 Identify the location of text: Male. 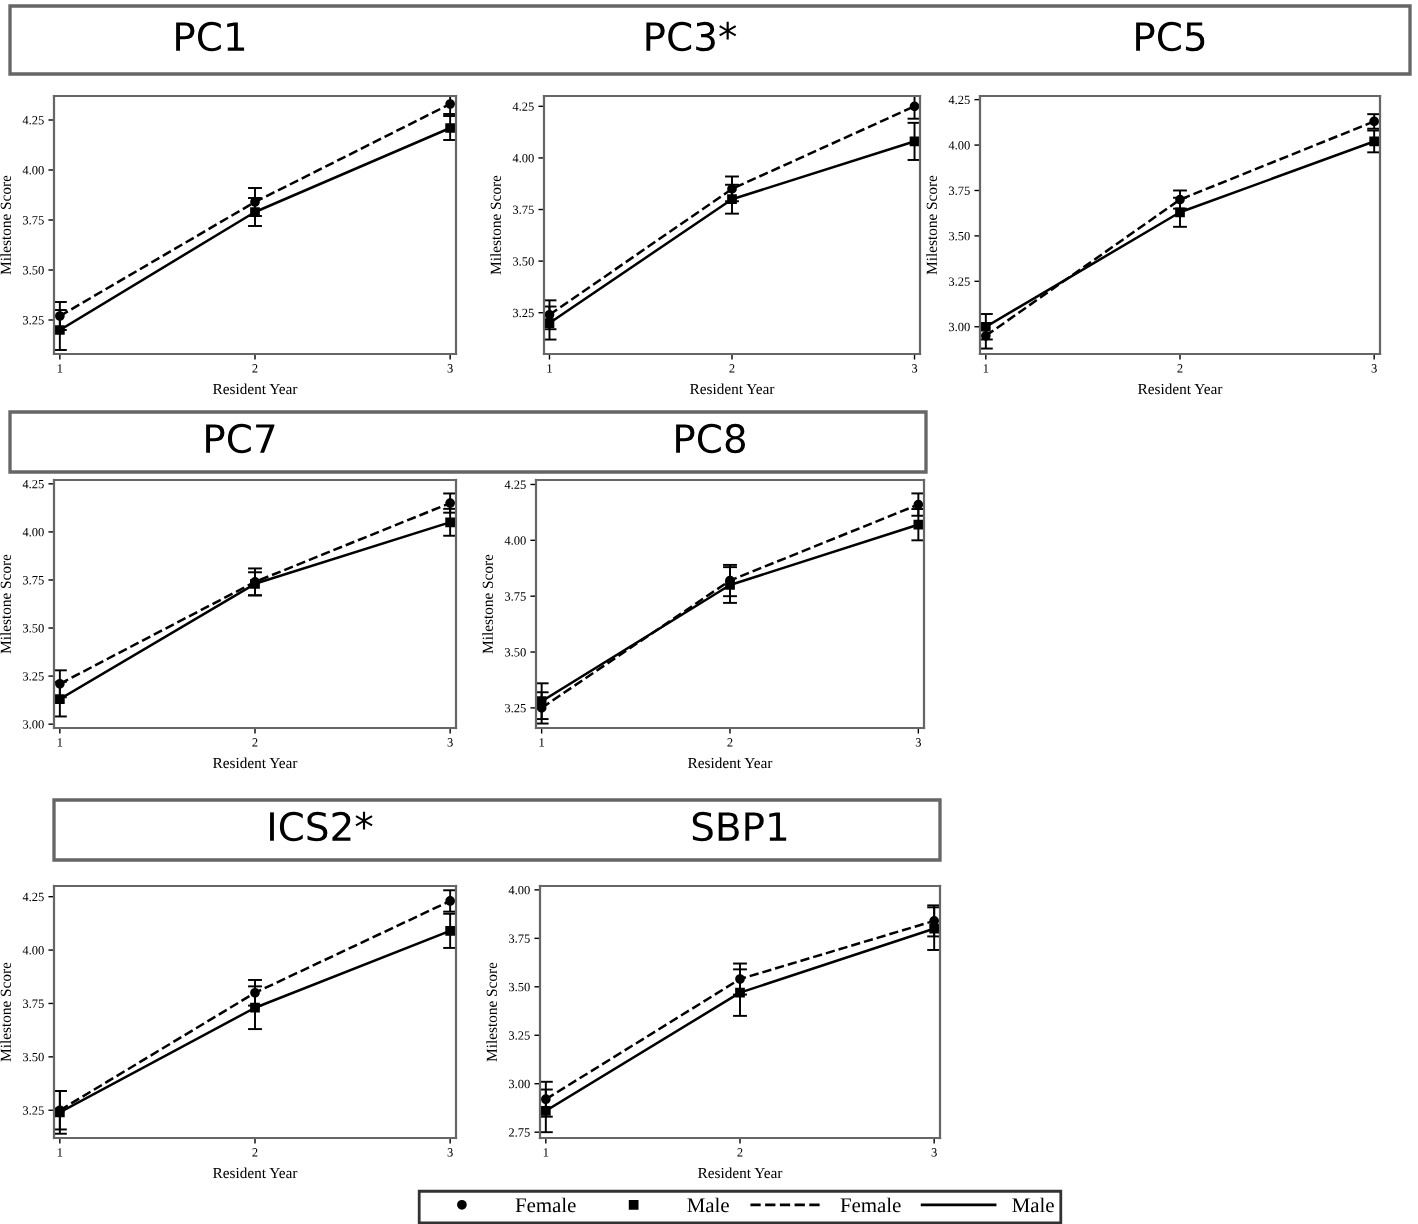
(708, 1205).